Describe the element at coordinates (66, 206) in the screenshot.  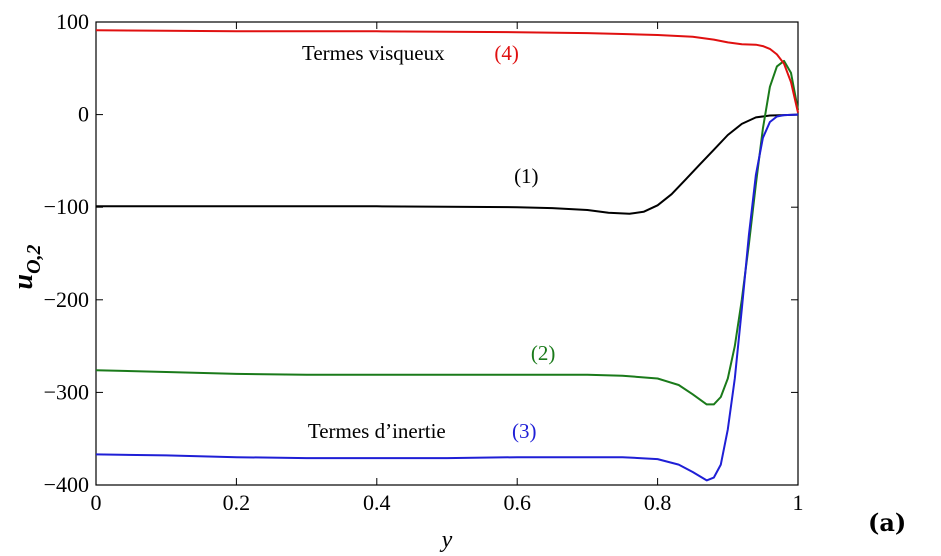
I see `y-tick-label: −100` at that location.